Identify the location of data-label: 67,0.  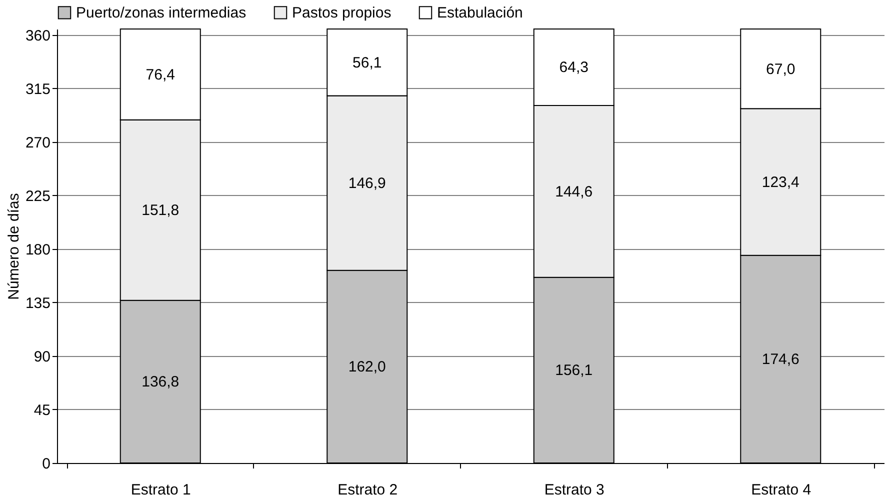
(781, 69).